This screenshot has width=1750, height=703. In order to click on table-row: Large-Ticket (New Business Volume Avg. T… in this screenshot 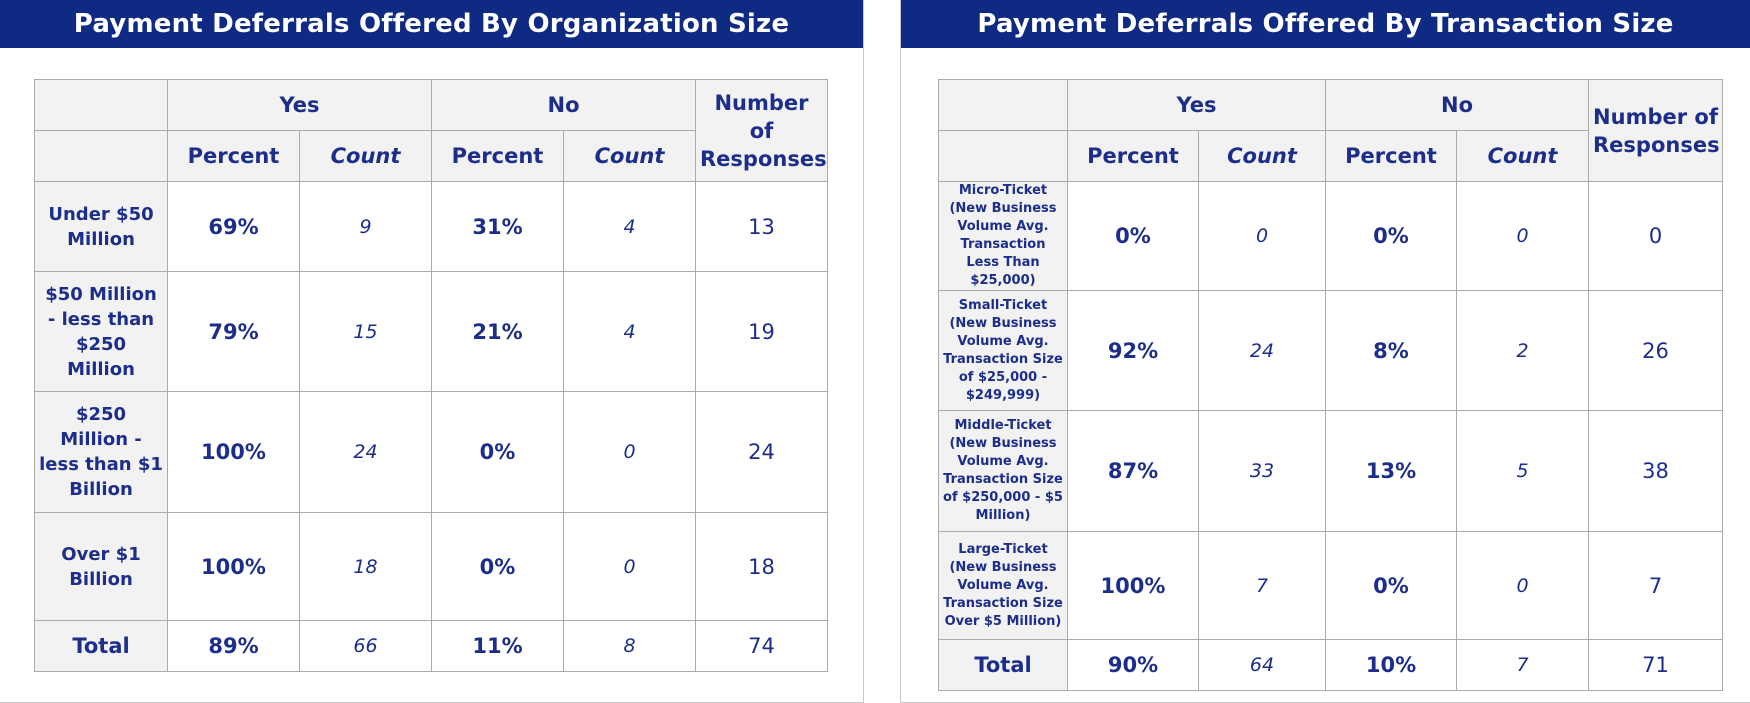, I will do `click(1331, 585)`.